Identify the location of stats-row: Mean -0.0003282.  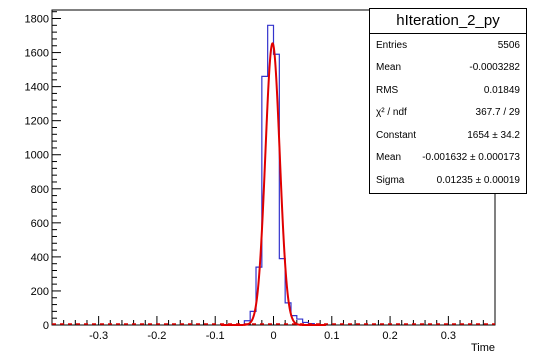
(448, 68).